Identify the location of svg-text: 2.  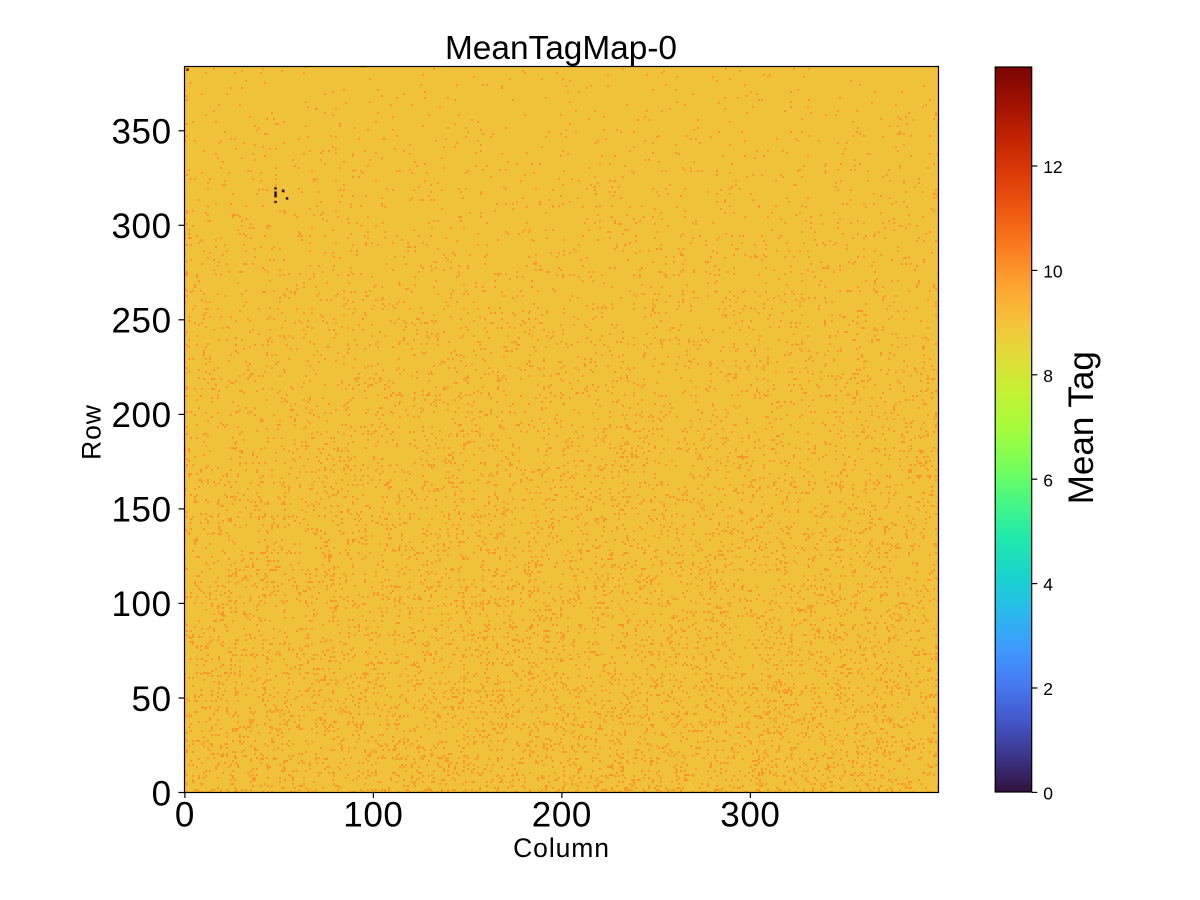
(1048, 689).